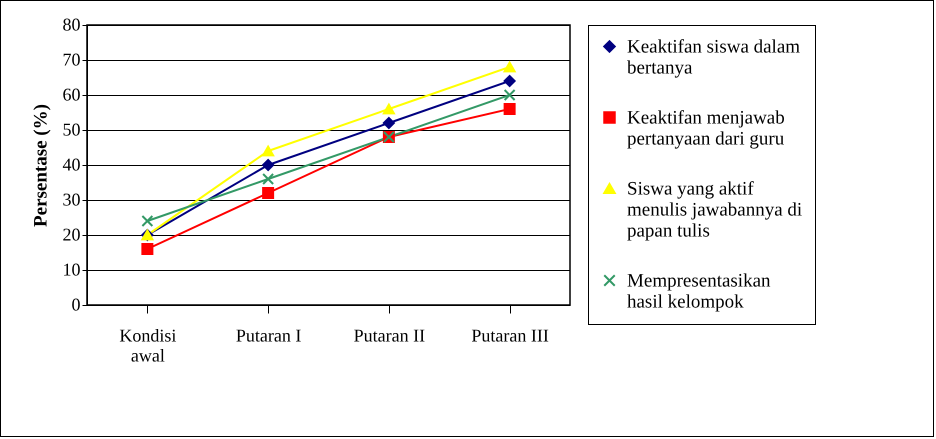 The height and width of the screenshot is (439, 936). Describe the element at coordinates (71, 234) in the screenshot. I see `y-tick-label: 20` at that location.